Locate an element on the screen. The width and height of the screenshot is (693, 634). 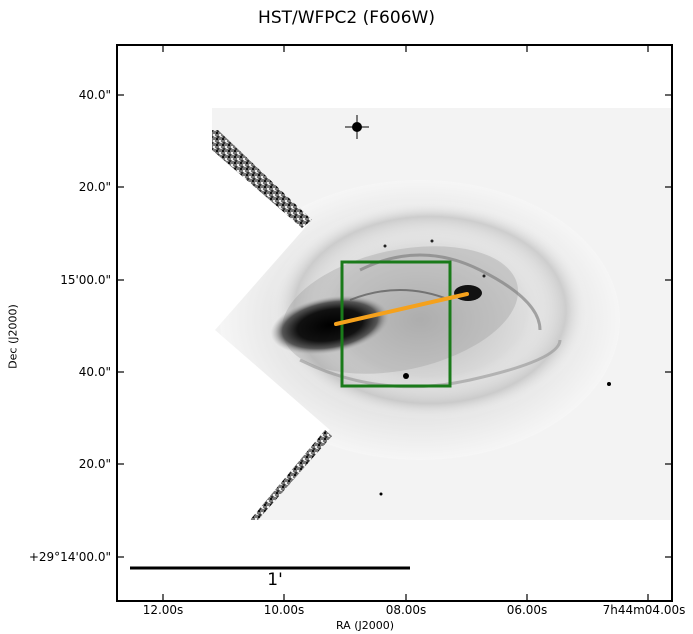
orange-slit-line is located at coordinates (401, 309).